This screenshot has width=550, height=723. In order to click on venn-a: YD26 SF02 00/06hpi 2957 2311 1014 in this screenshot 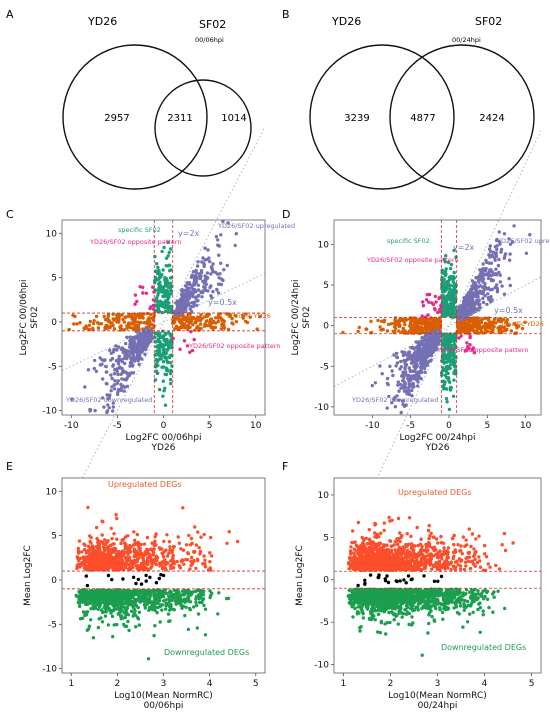, I will do `click(157, 102)`.